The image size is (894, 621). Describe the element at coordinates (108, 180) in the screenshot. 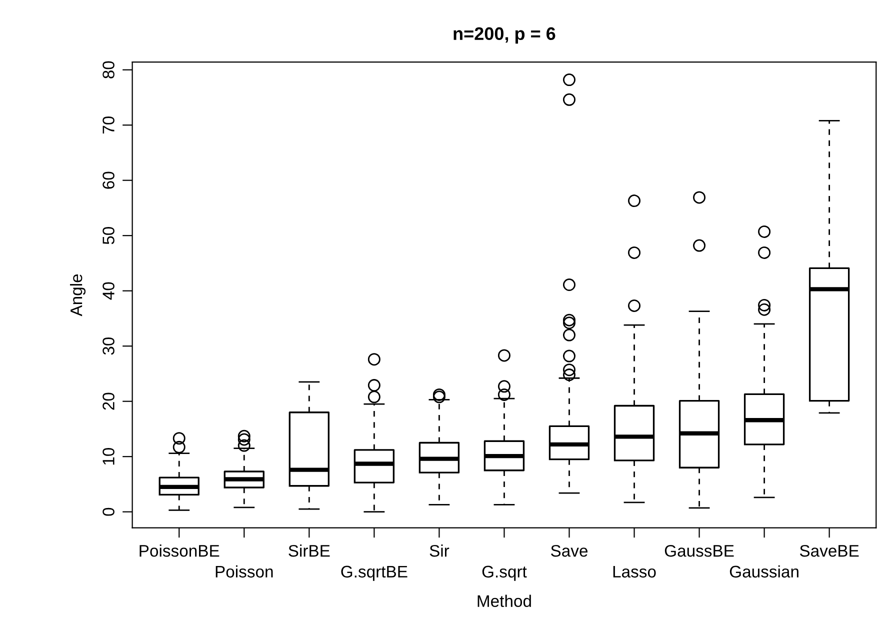

I see `y-tick-label: 60` at that location.